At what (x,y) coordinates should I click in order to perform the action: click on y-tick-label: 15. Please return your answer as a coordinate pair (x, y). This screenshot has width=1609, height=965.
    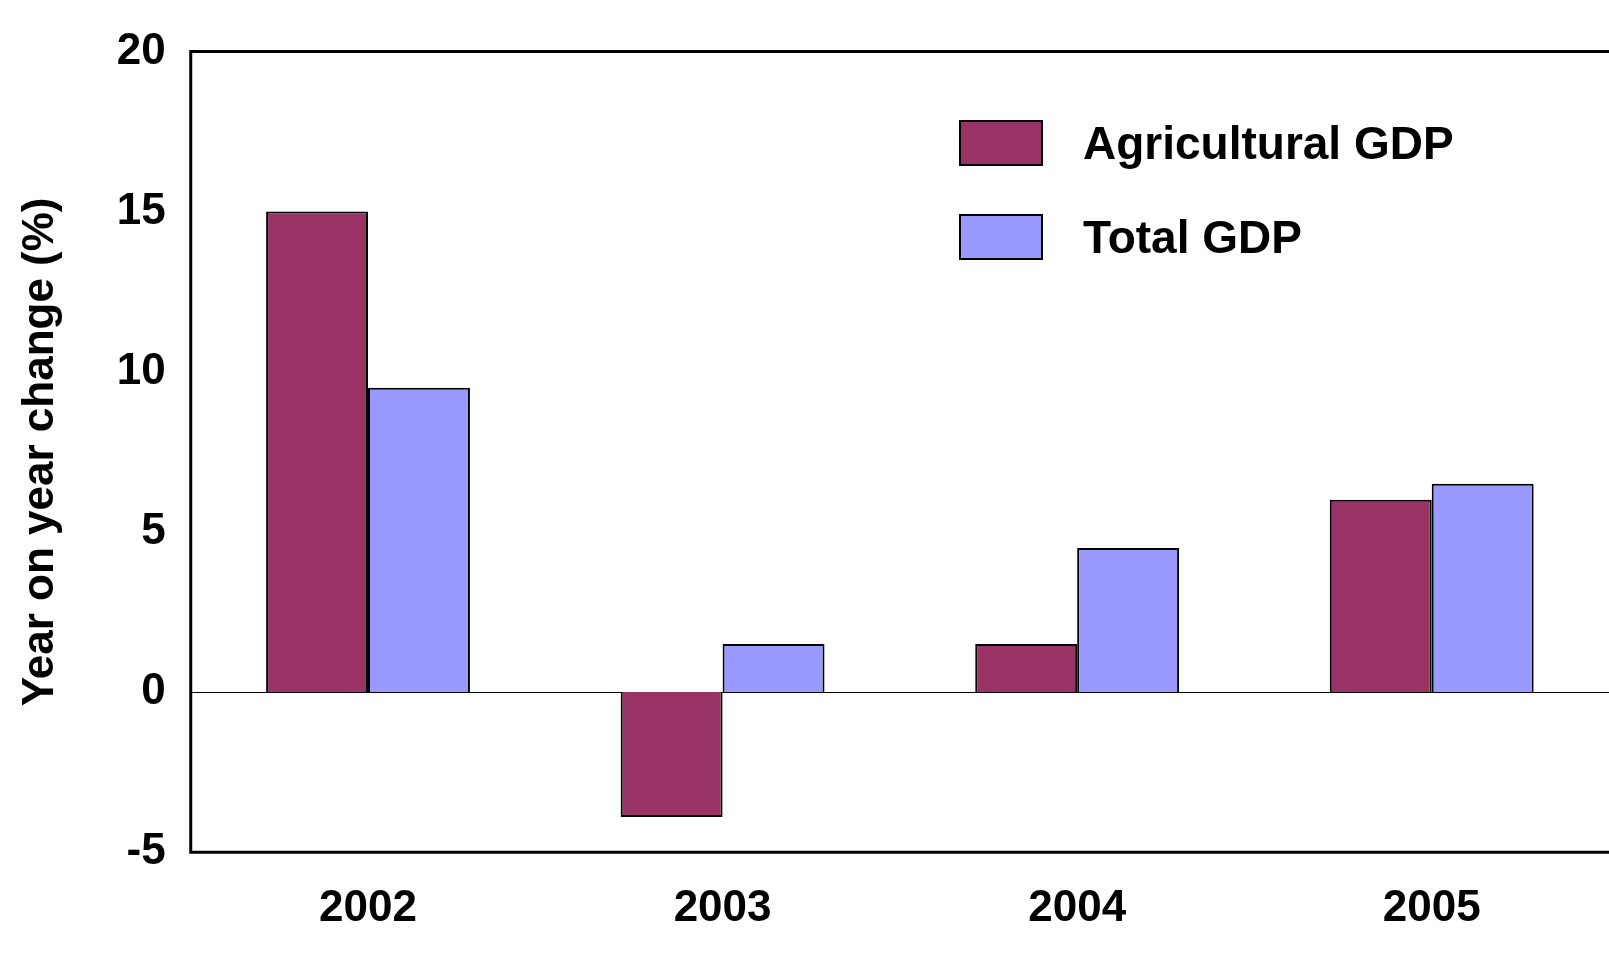
    Looking at the image, I should click on (141, 208).